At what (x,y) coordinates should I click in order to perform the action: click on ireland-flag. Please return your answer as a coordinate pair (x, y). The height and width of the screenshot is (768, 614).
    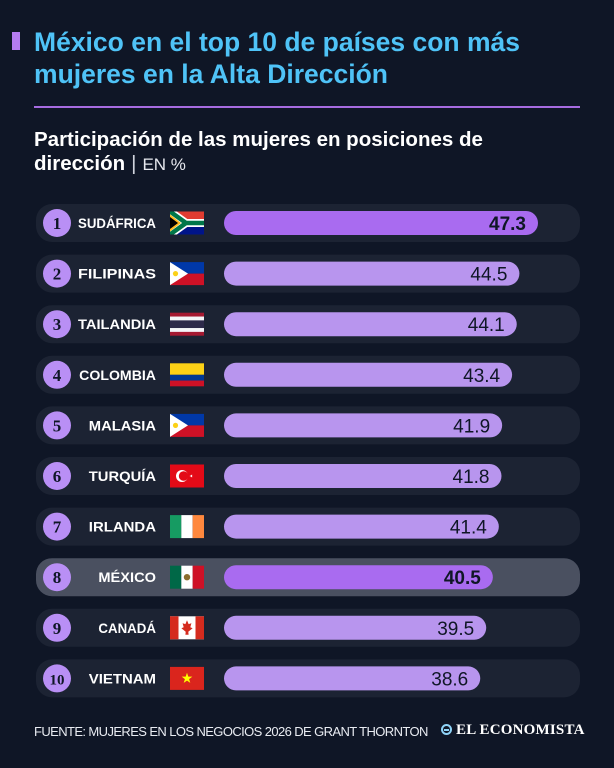
    Looking at the image, I should click on (187, 527).